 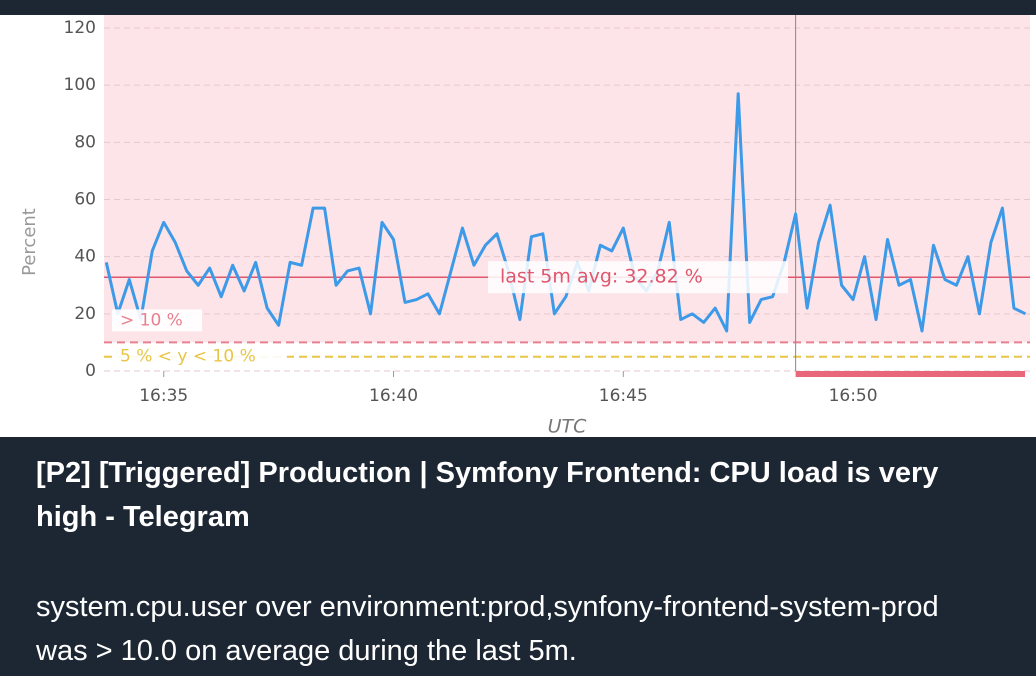 I want to click on y-tick-label: 40, so click(x=85, y=257).